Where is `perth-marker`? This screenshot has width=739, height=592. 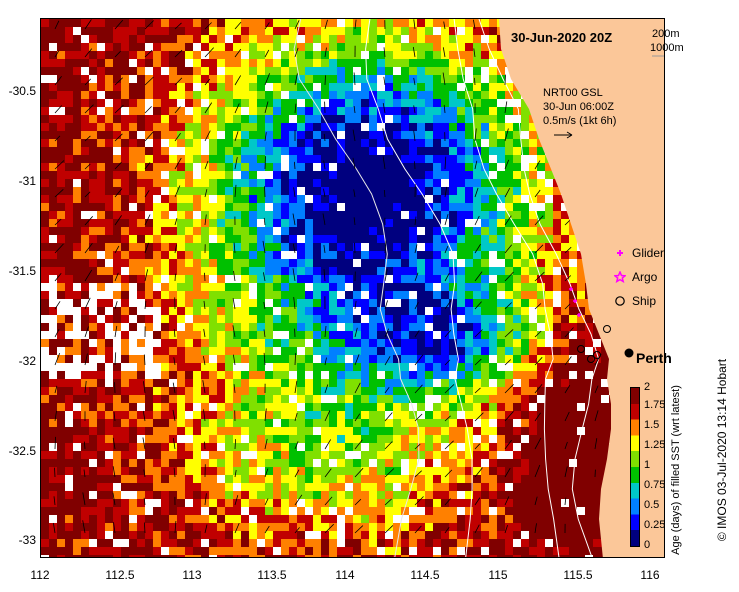 perth-marker is located at coordinates (629, 353).